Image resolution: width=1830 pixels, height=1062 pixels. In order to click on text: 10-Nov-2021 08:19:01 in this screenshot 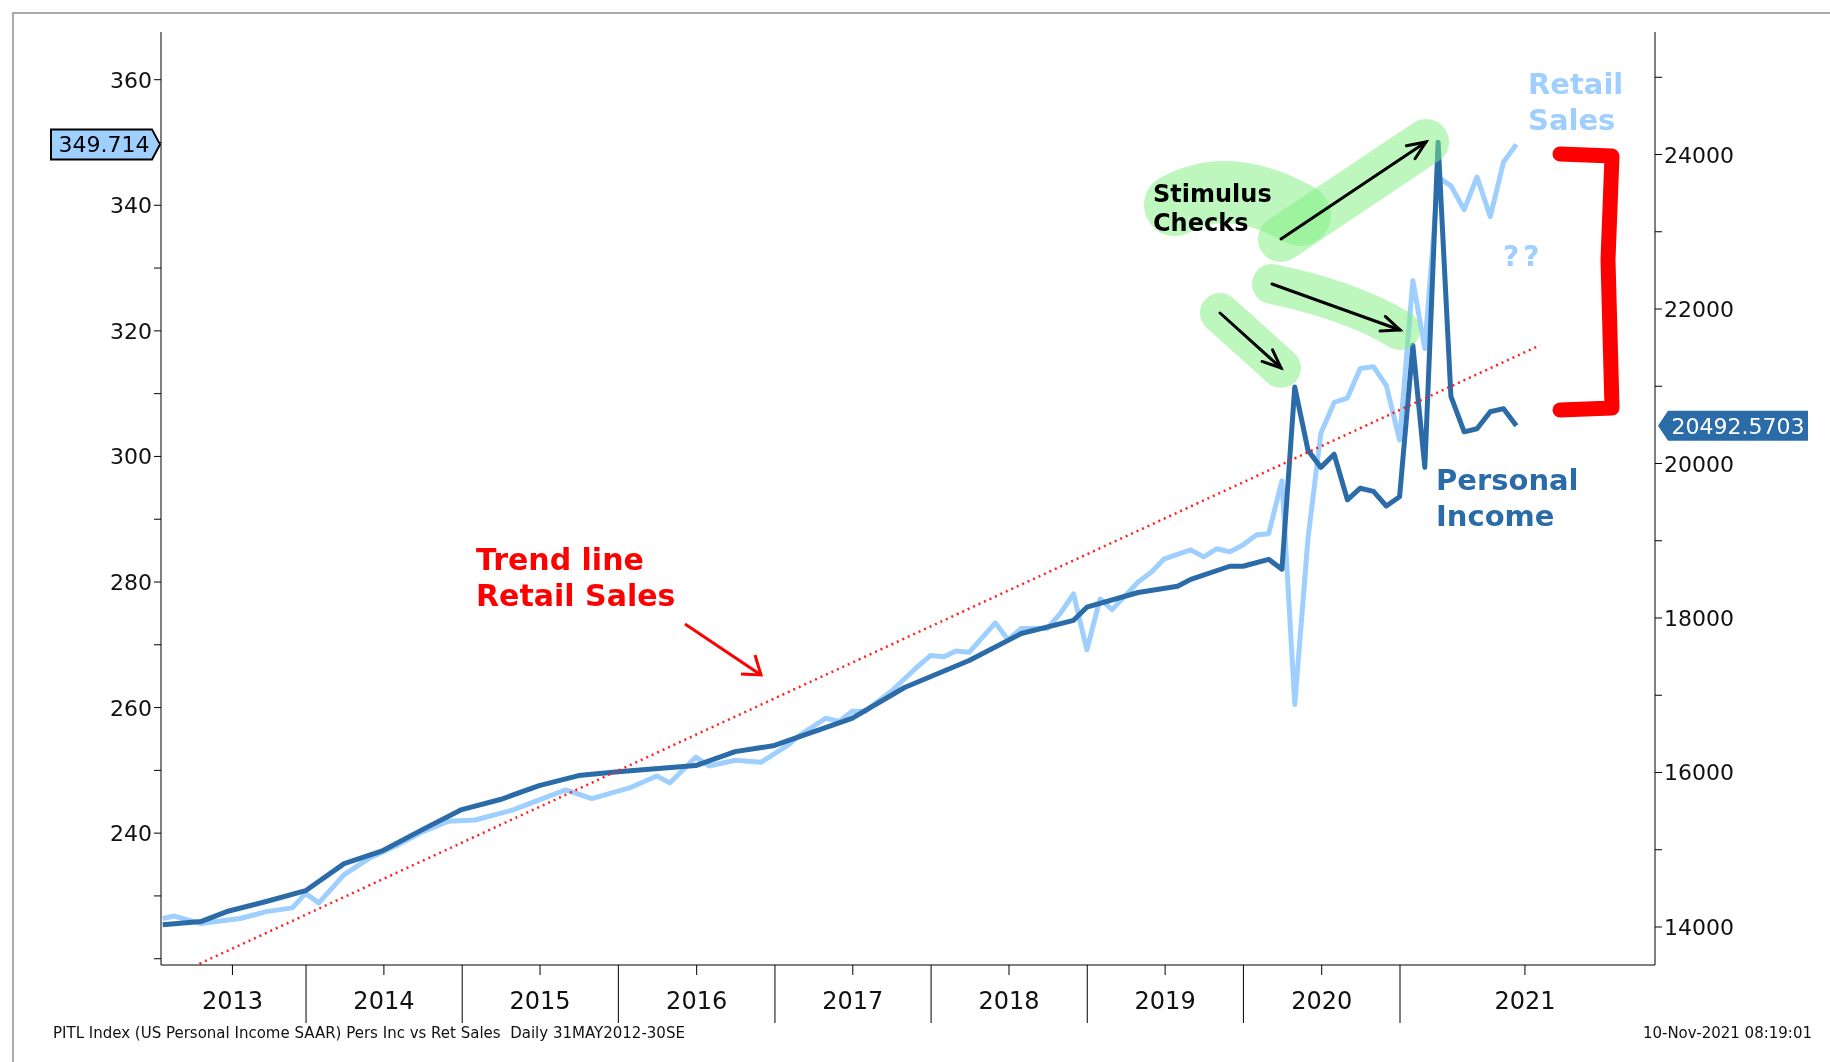, I will do `click(1726, 1033)`.